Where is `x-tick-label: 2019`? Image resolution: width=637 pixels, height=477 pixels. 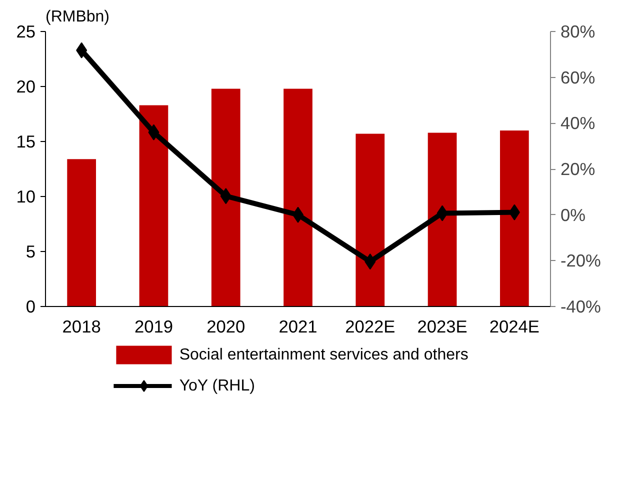
x-tick-label: 2019 is located at coordinates (154, 326).